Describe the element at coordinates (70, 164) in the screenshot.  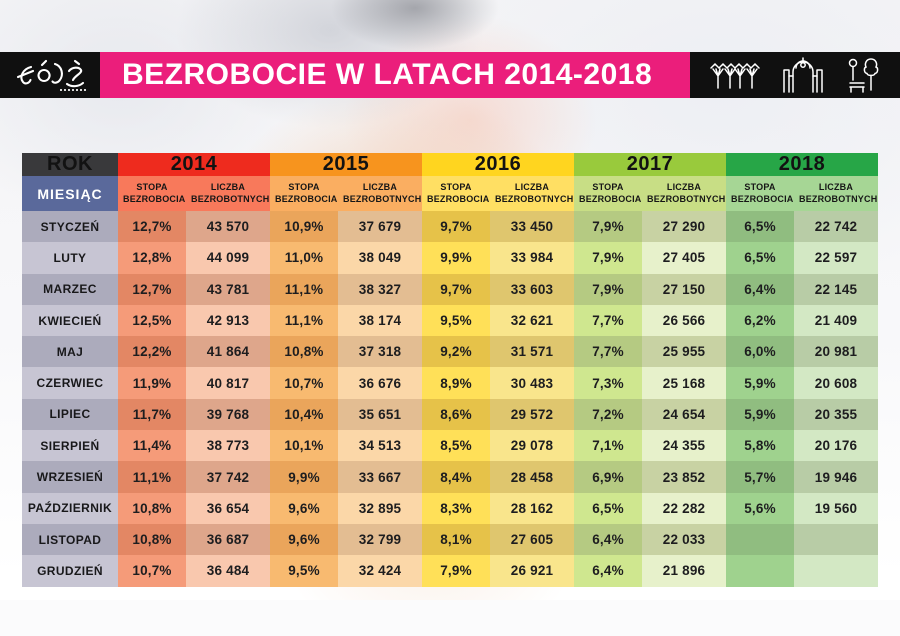
I see `rok-header: ROK` at that location.